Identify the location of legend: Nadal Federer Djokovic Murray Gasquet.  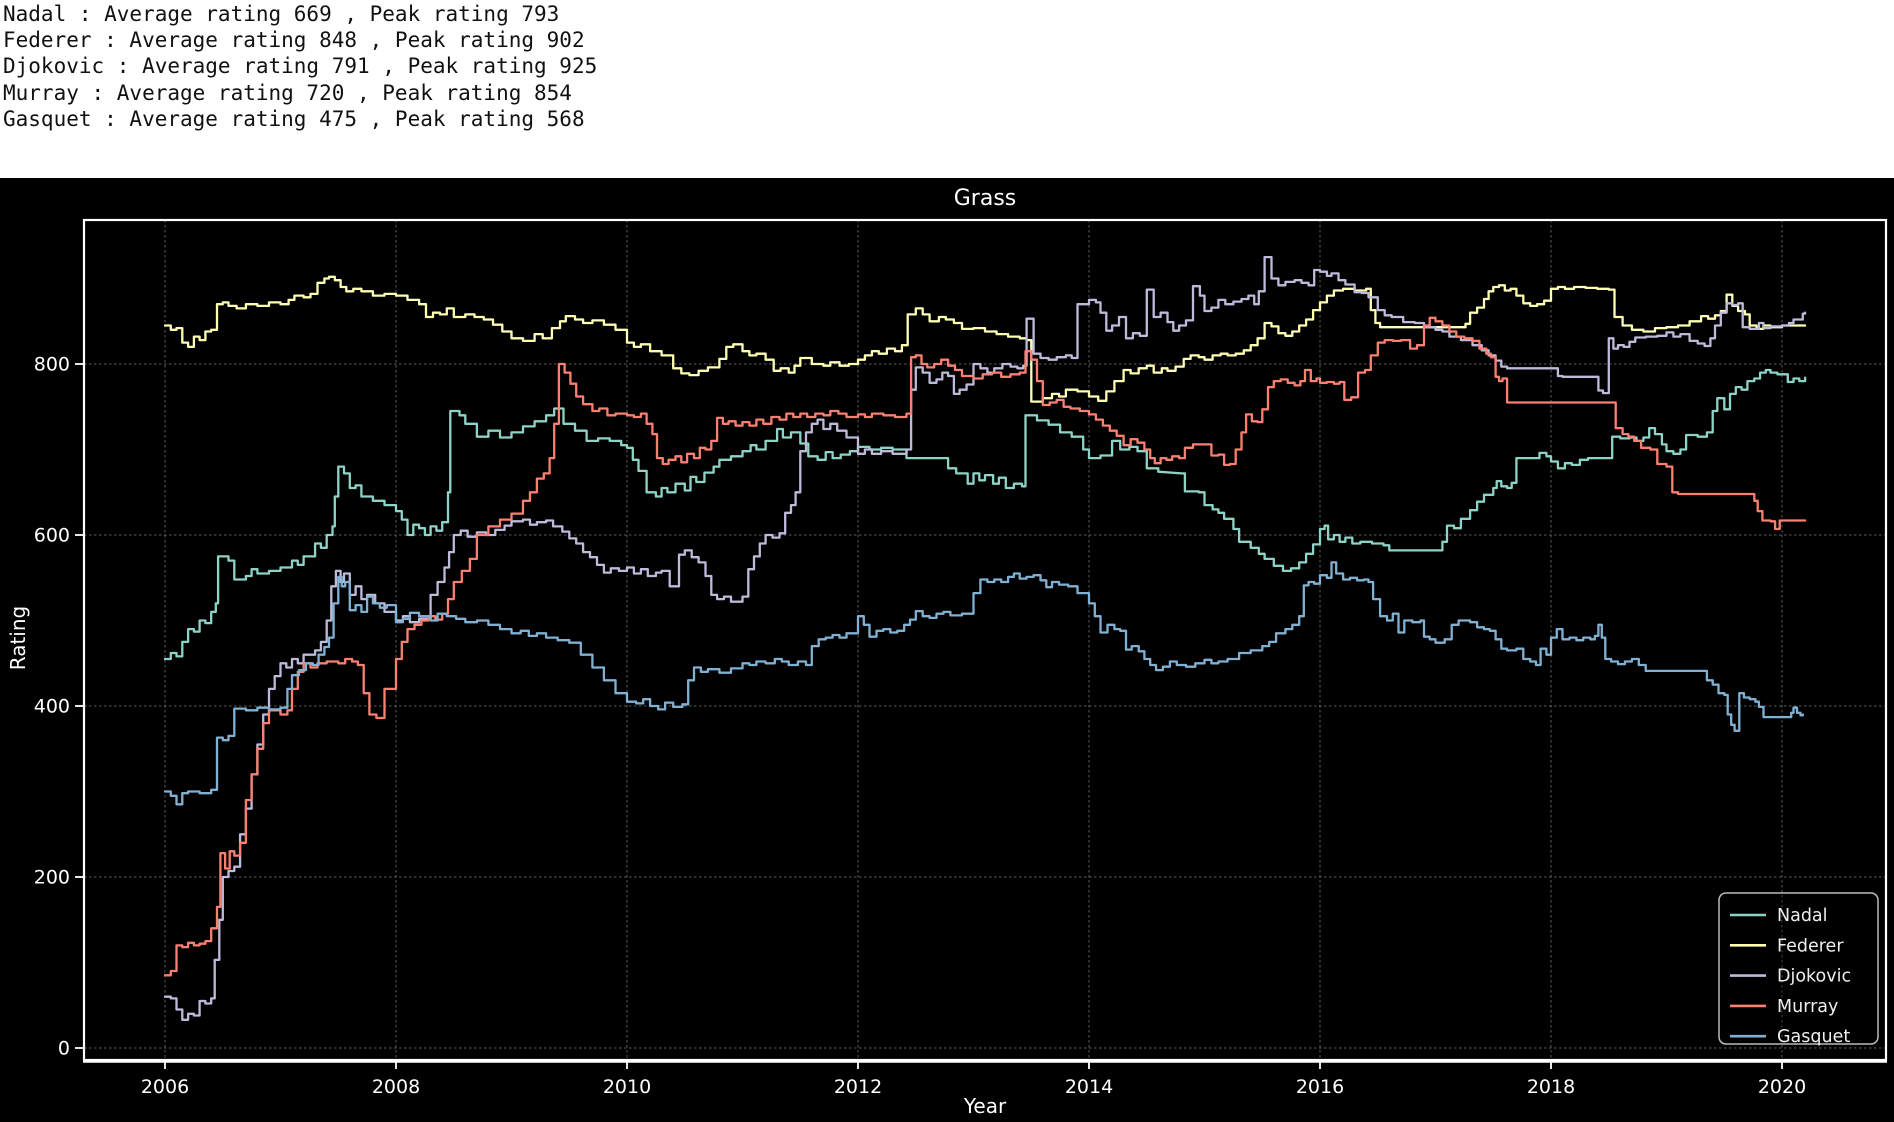
(1798, 969).